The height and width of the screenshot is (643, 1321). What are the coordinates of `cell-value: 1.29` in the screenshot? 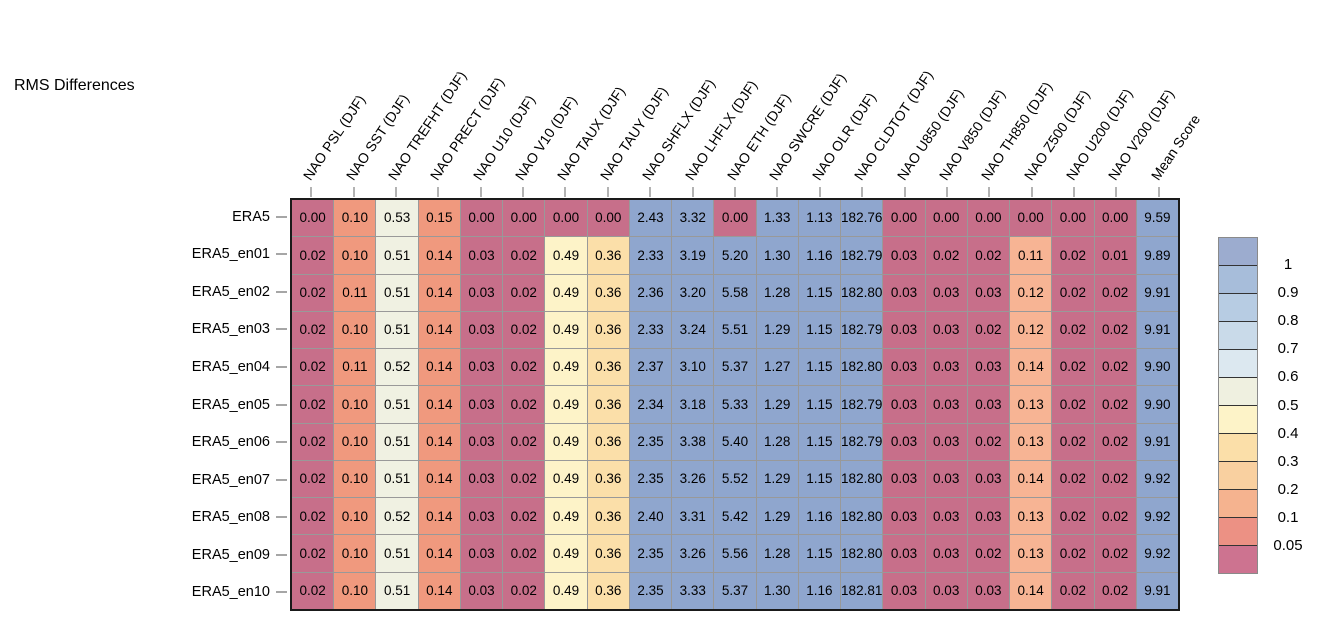 It's located at (777, 479).